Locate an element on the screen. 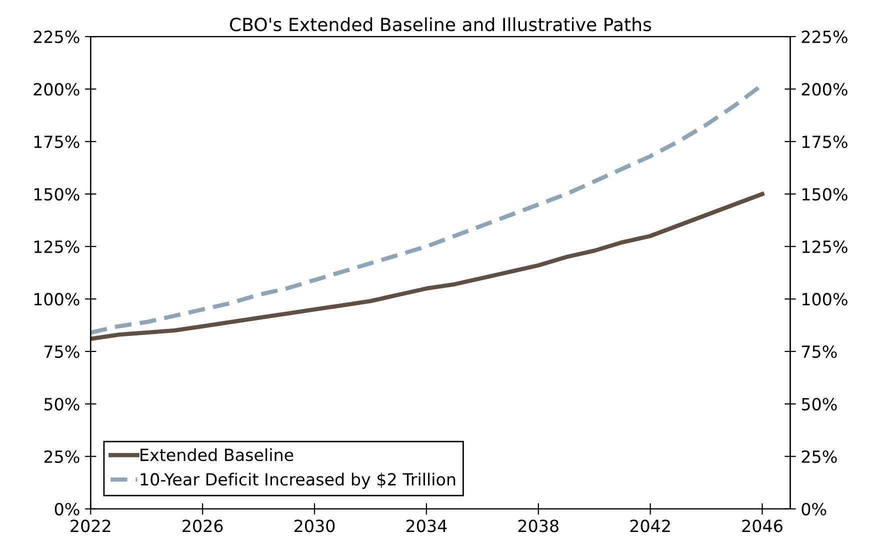  y2-tick-label: 175% is located at coordinates (825, 142).